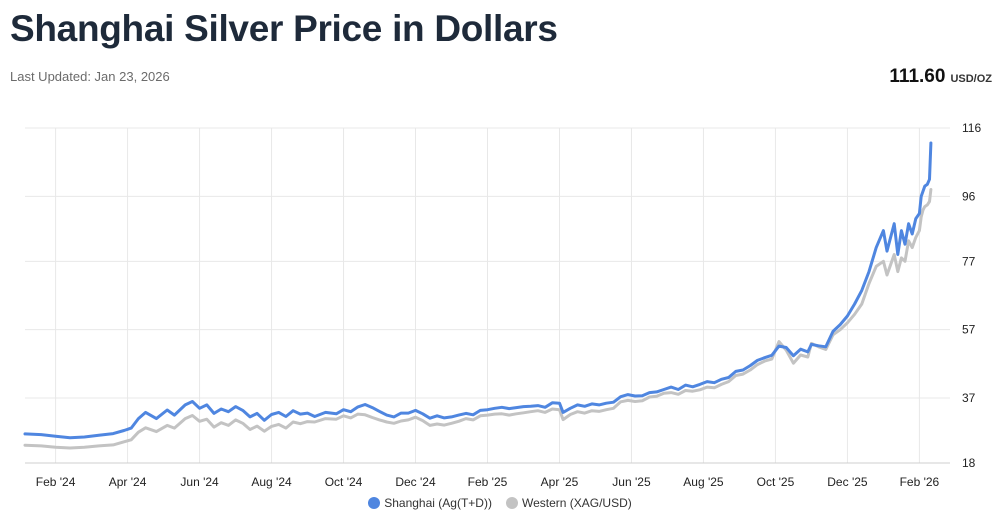 The width and height of the screenshot is (1000, 525). I want to click on legend-dot-western, so click(511, 503).